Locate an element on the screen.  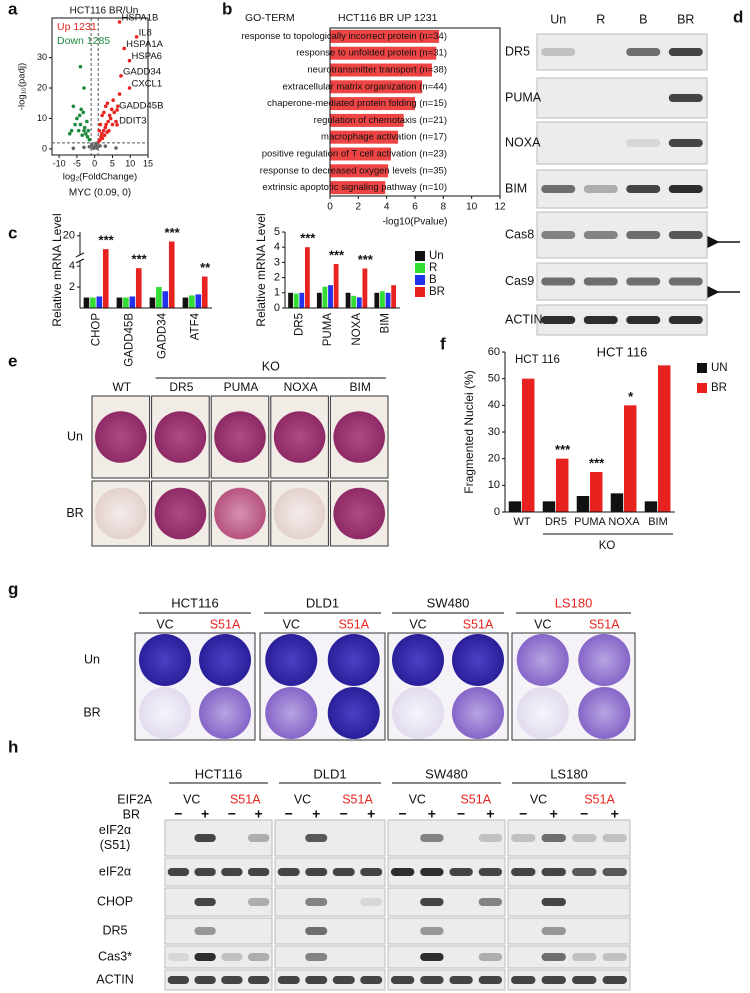
row-label: eIF2α is located at coordinates (115, 830).